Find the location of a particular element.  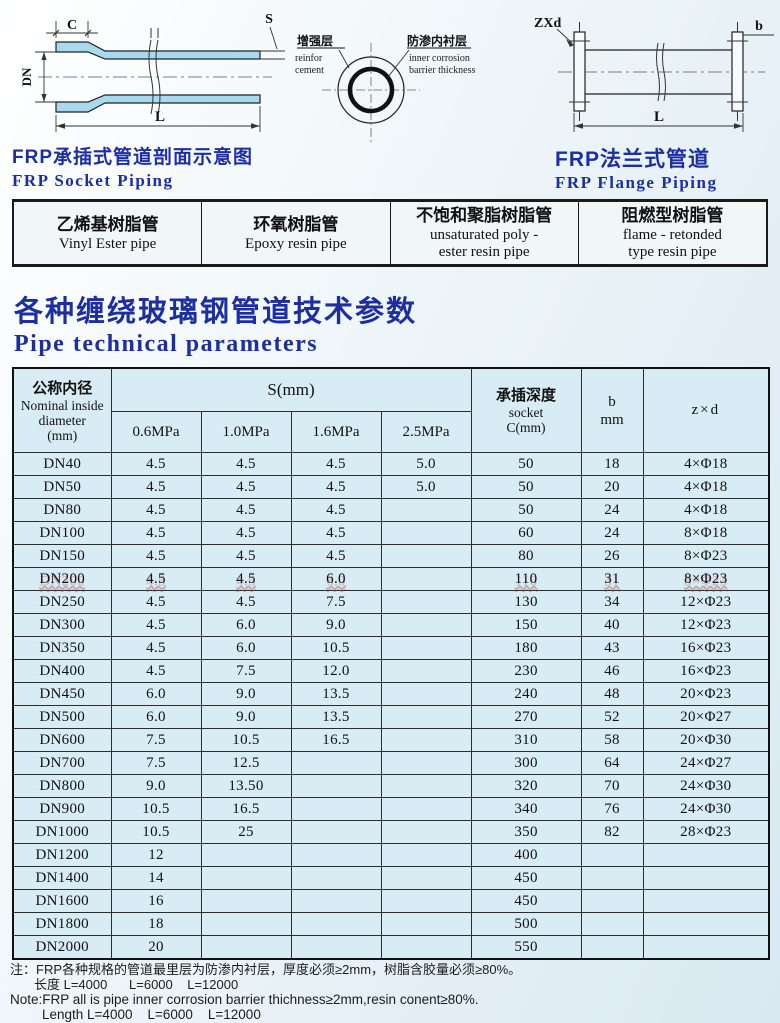

header-pressure-1-6: 1.6MPa is located at coordinates (336, 432).